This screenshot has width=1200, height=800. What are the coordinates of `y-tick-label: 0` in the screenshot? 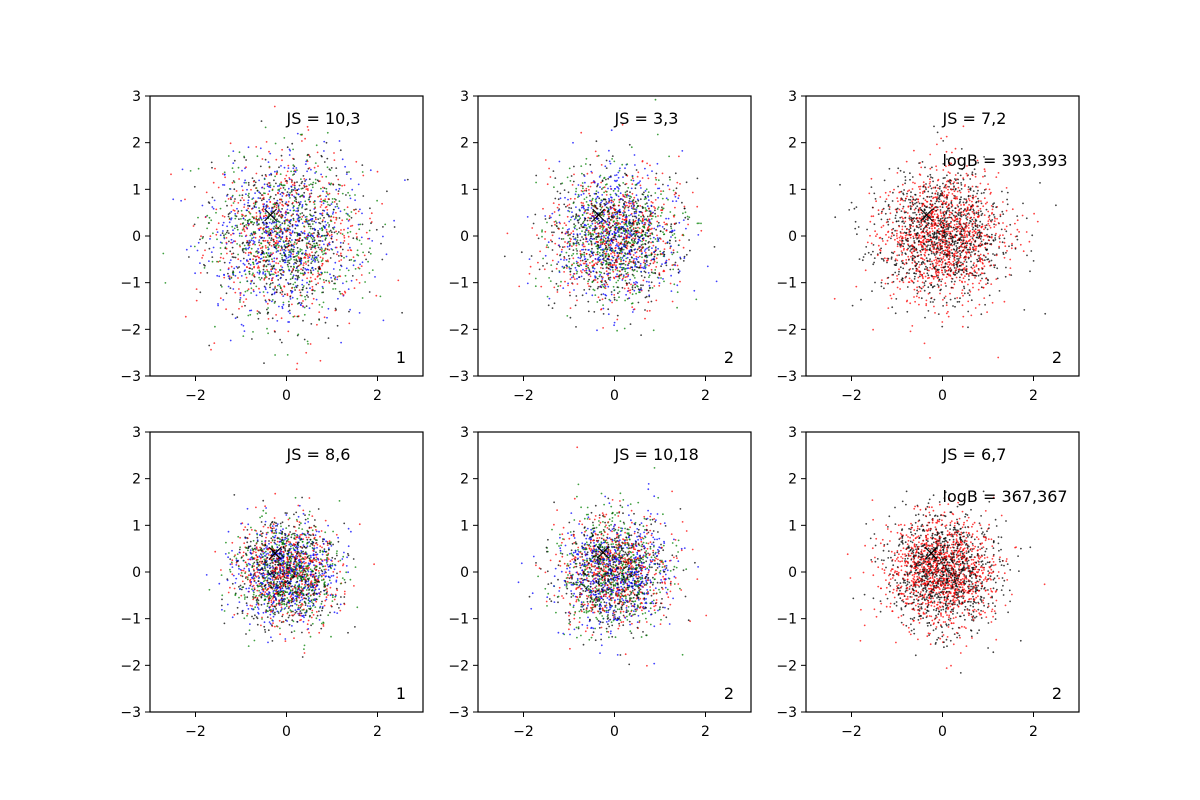 It's located at (464, 237).